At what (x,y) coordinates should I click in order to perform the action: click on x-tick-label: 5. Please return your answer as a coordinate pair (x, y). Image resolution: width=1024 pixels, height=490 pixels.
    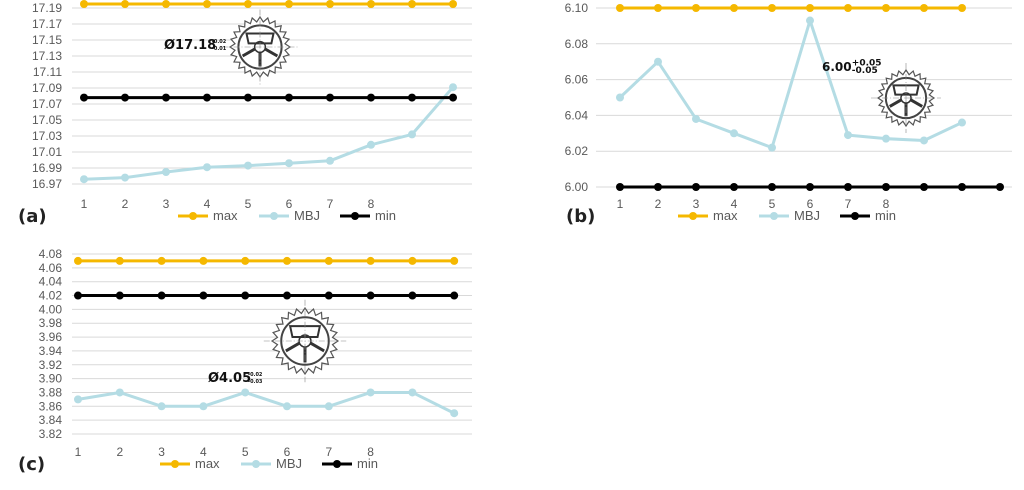
    Looking at the image, I should click on (245, 452).